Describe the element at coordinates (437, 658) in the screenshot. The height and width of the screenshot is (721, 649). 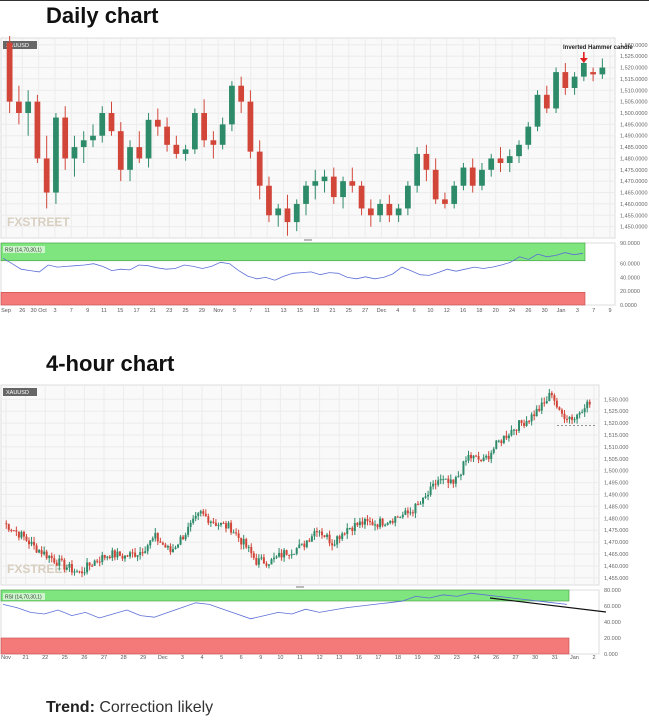
I see `x-tick-label: 20` at that location.